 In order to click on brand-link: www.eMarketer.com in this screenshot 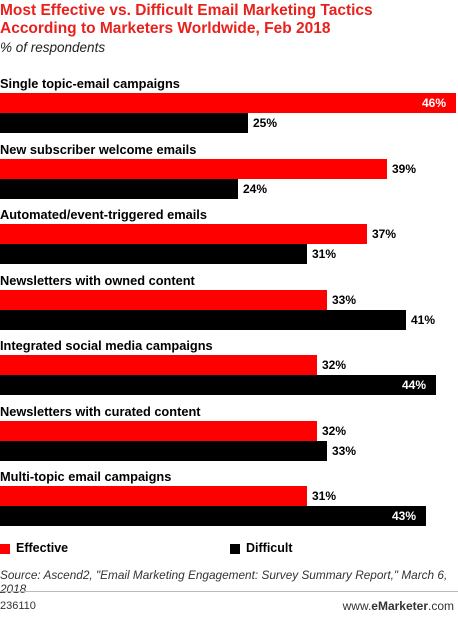, I will do `click(398, 606)`.